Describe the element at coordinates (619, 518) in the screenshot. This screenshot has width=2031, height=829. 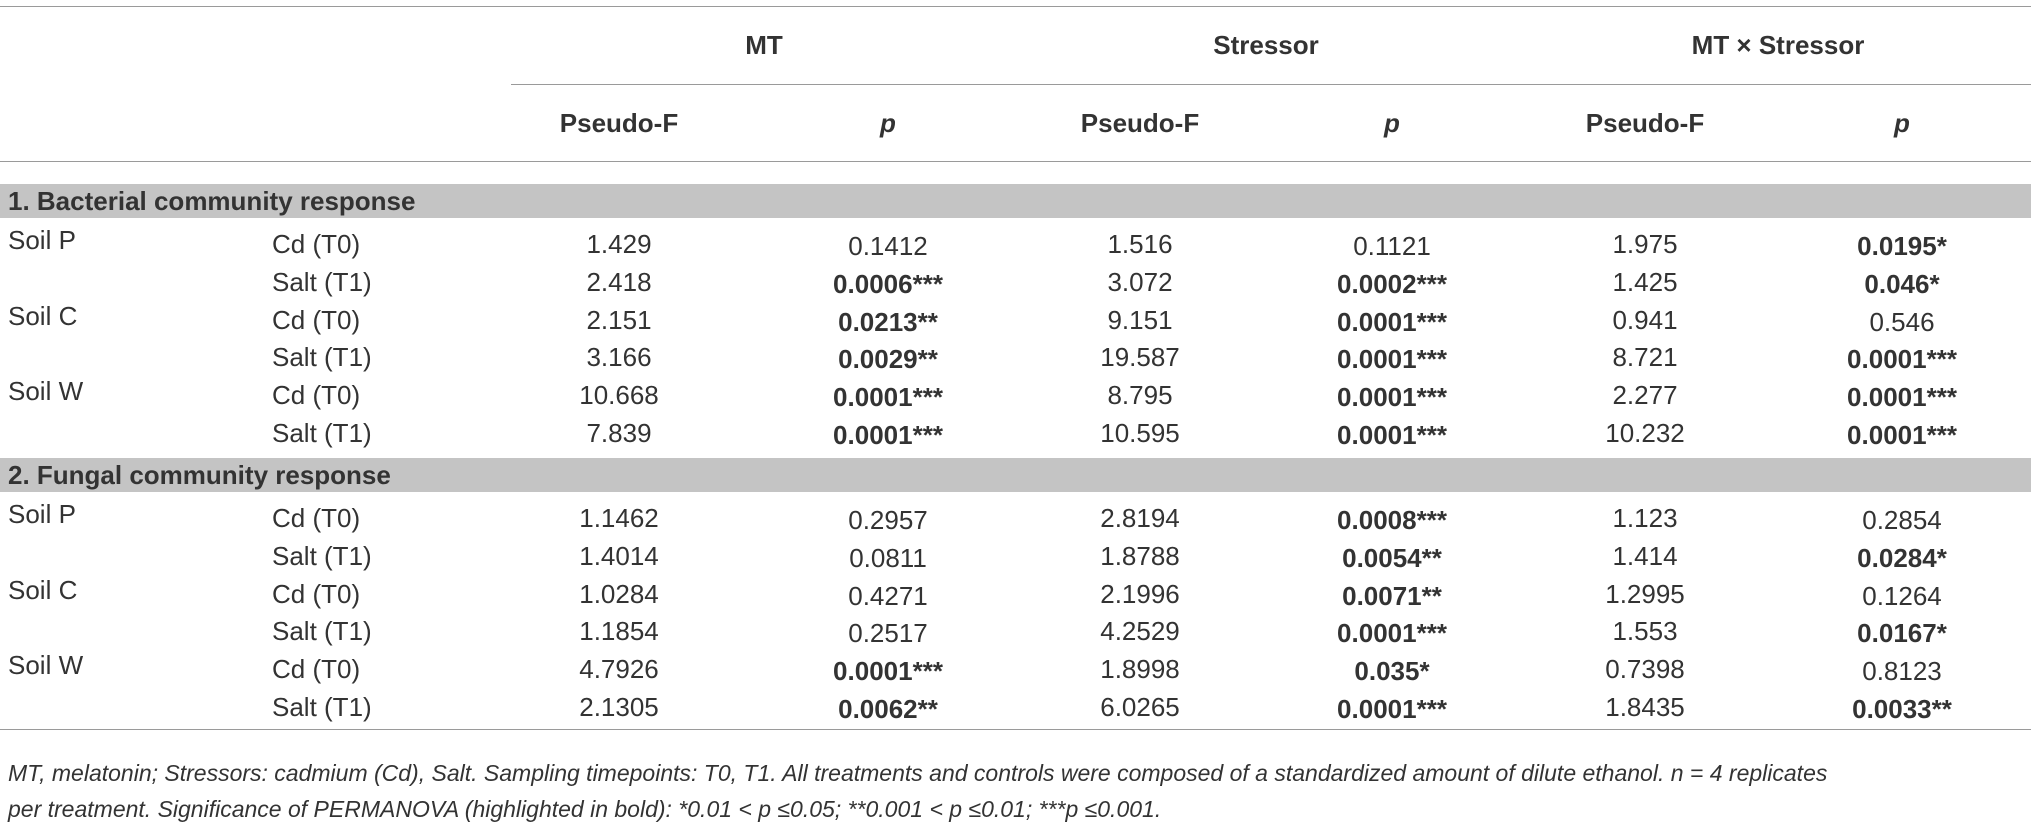
I see `table-cell: 1.1462` at that location.